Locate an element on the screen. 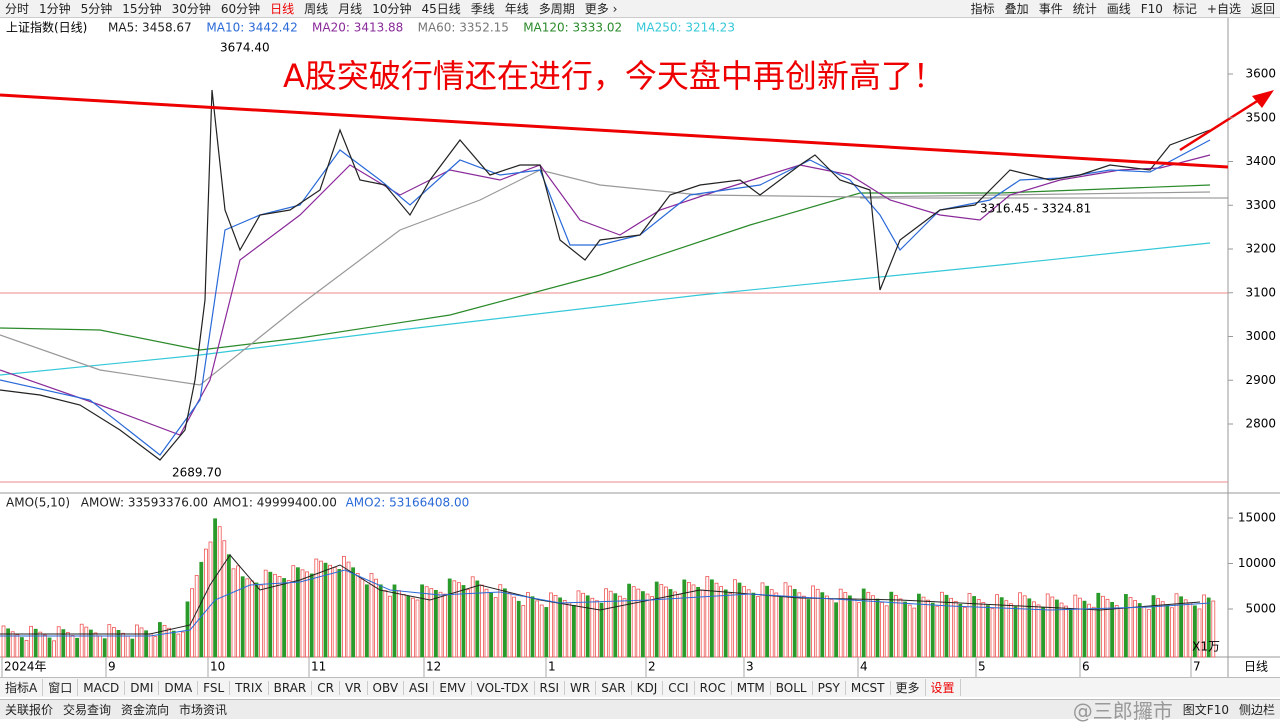 This screenshot has height=724, width=1280. status-button: 资金流向 is located at coordinates (145, 710).